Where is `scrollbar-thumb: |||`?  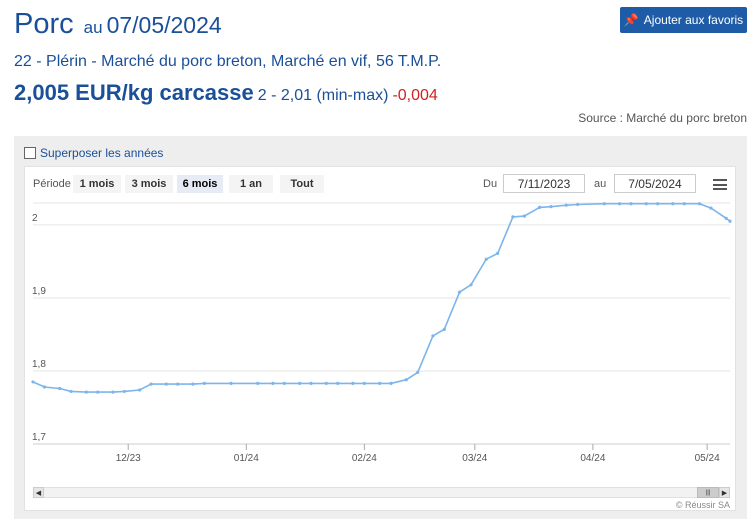 scrollbar-thumb: ||| is located at coordinates (708, 492).